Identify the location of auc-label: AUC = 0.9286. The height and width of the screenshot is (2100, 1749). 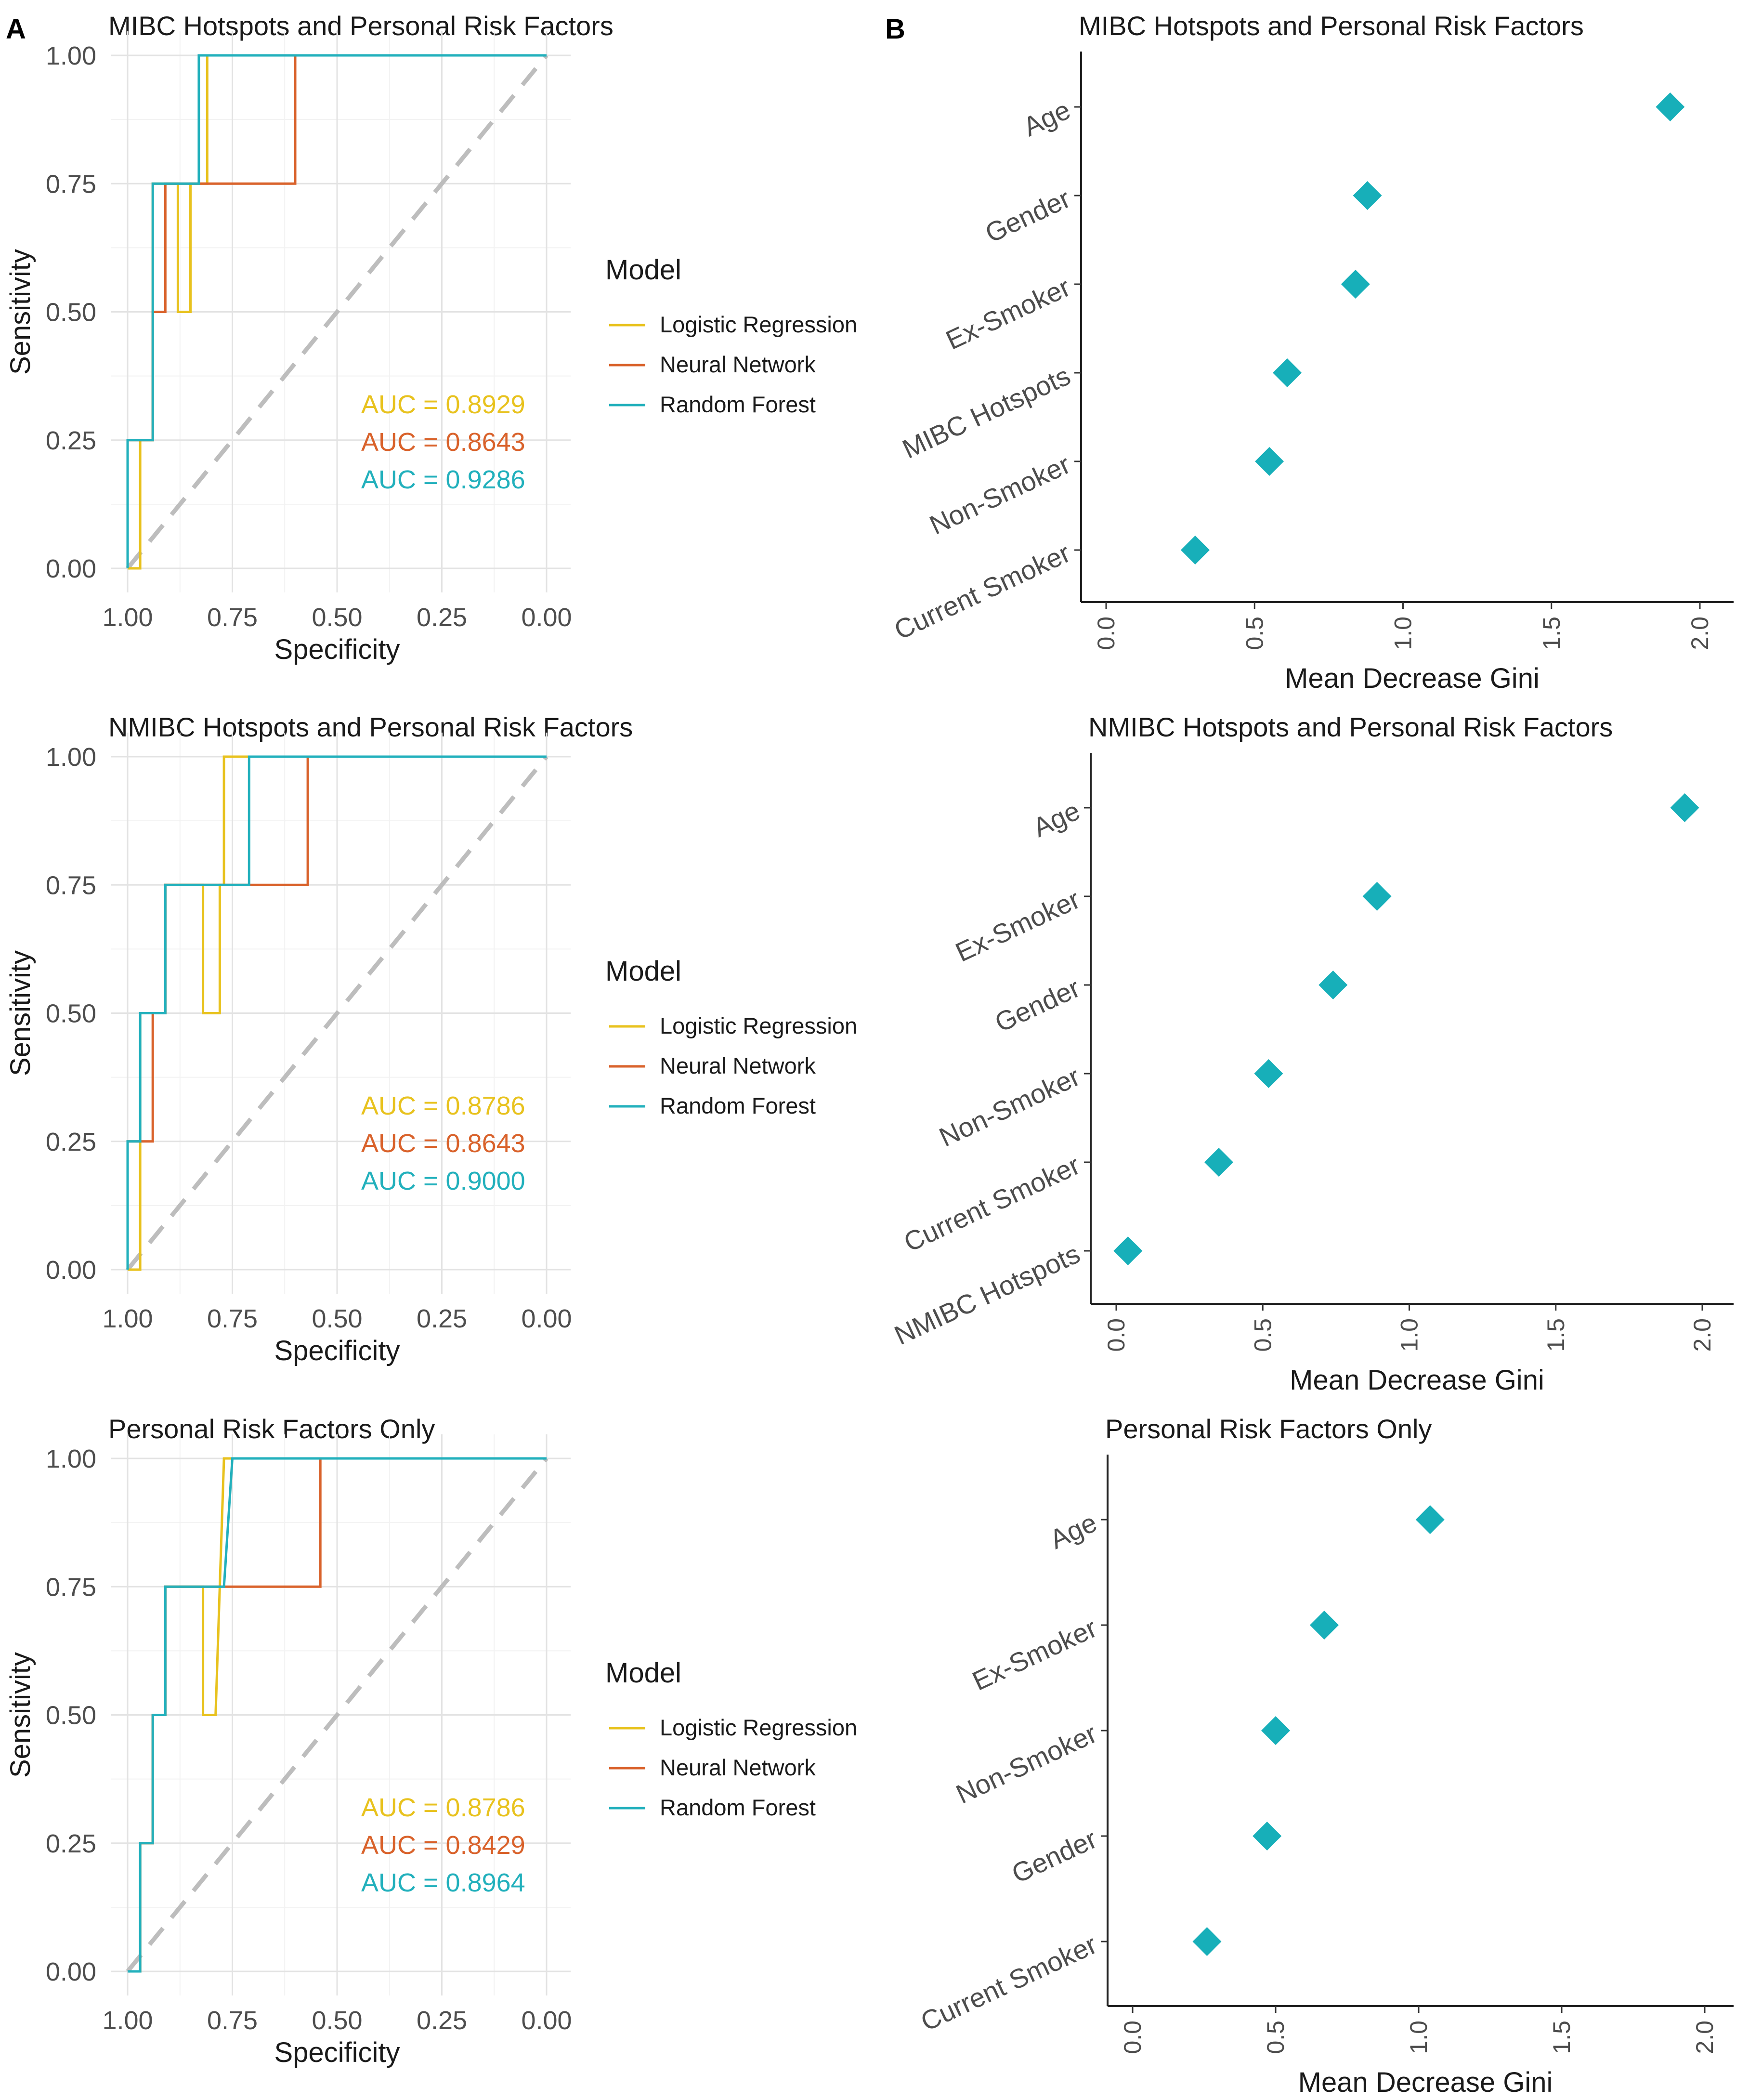
(443, 480).